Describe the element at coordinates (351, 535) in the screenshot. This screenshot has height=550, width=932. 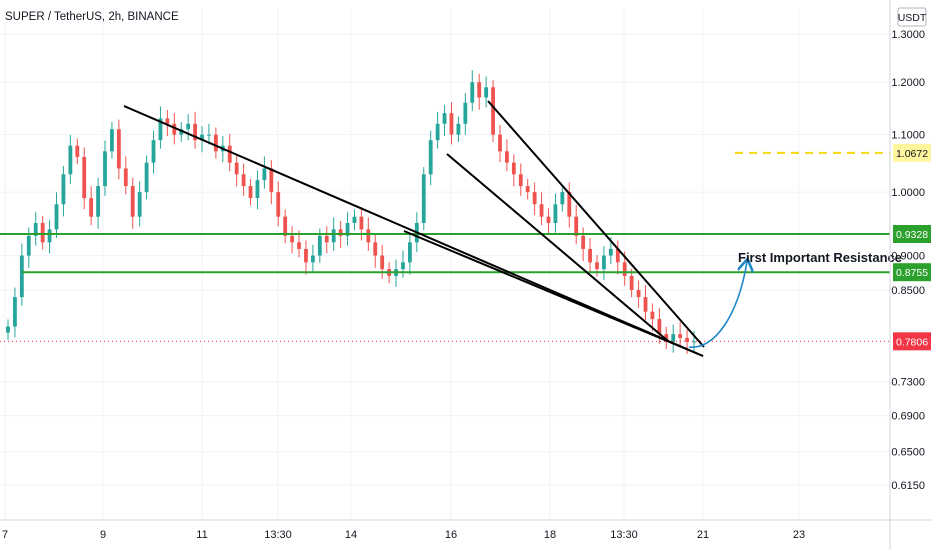
I see `x-tick-label: 14` at that location.